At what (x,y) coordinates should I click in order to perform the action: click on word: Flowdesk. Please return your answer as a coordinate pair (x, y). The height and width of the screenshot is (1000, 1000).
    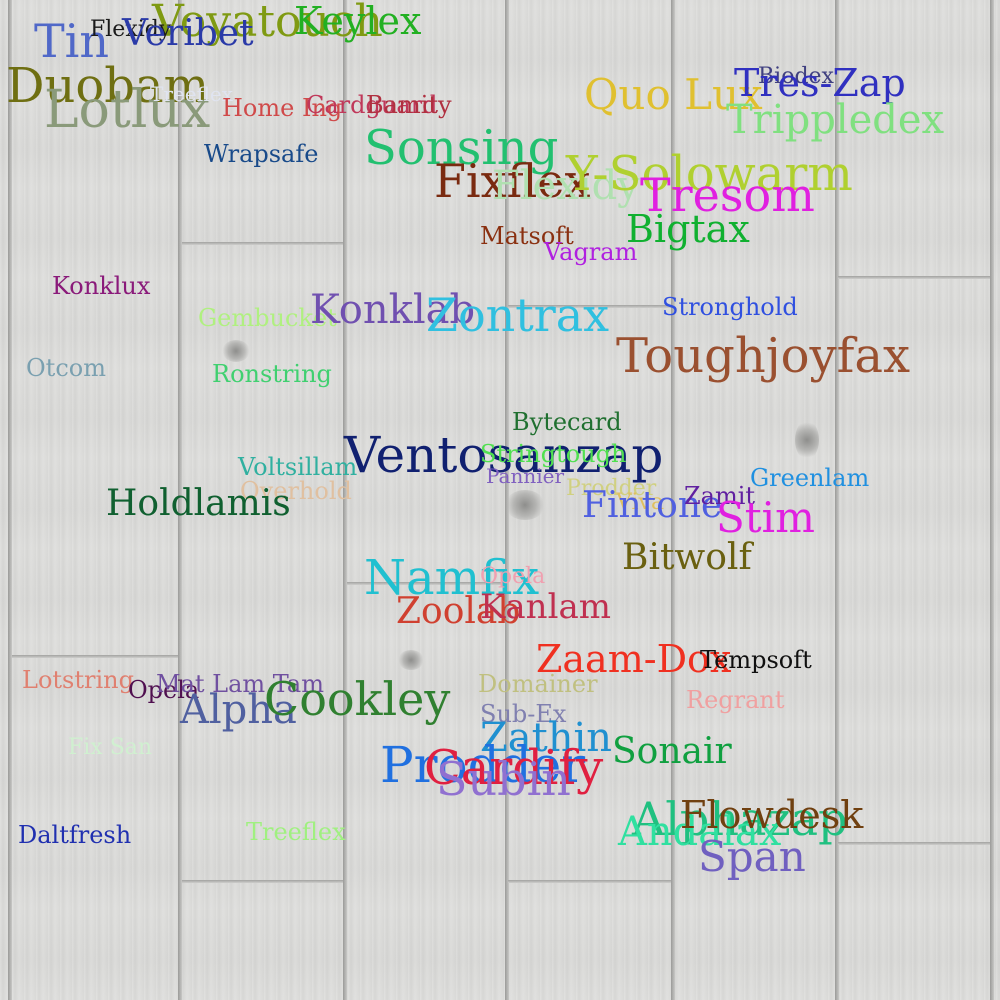
    Looking at the image, I should click on (772, 815).